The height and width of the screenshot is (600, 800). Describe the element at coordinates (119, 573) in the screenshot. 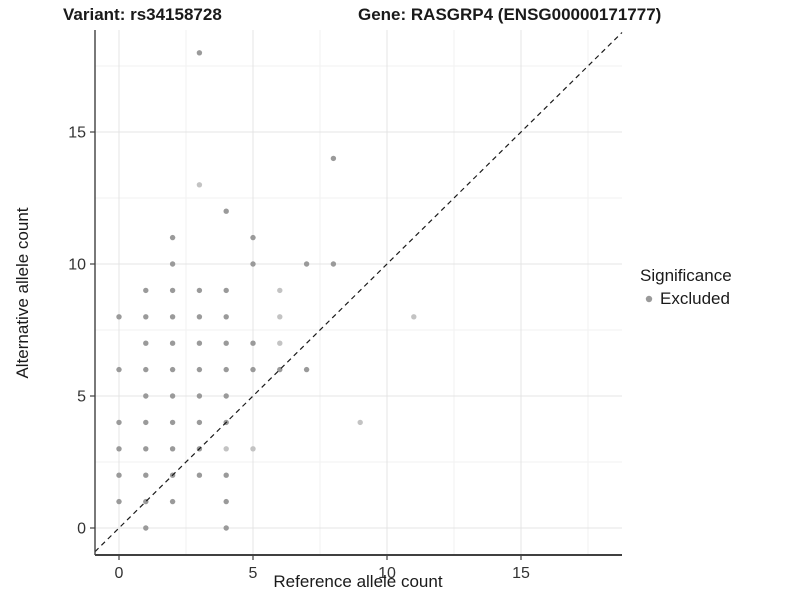

I see `x-tick-label: 0` at that location.